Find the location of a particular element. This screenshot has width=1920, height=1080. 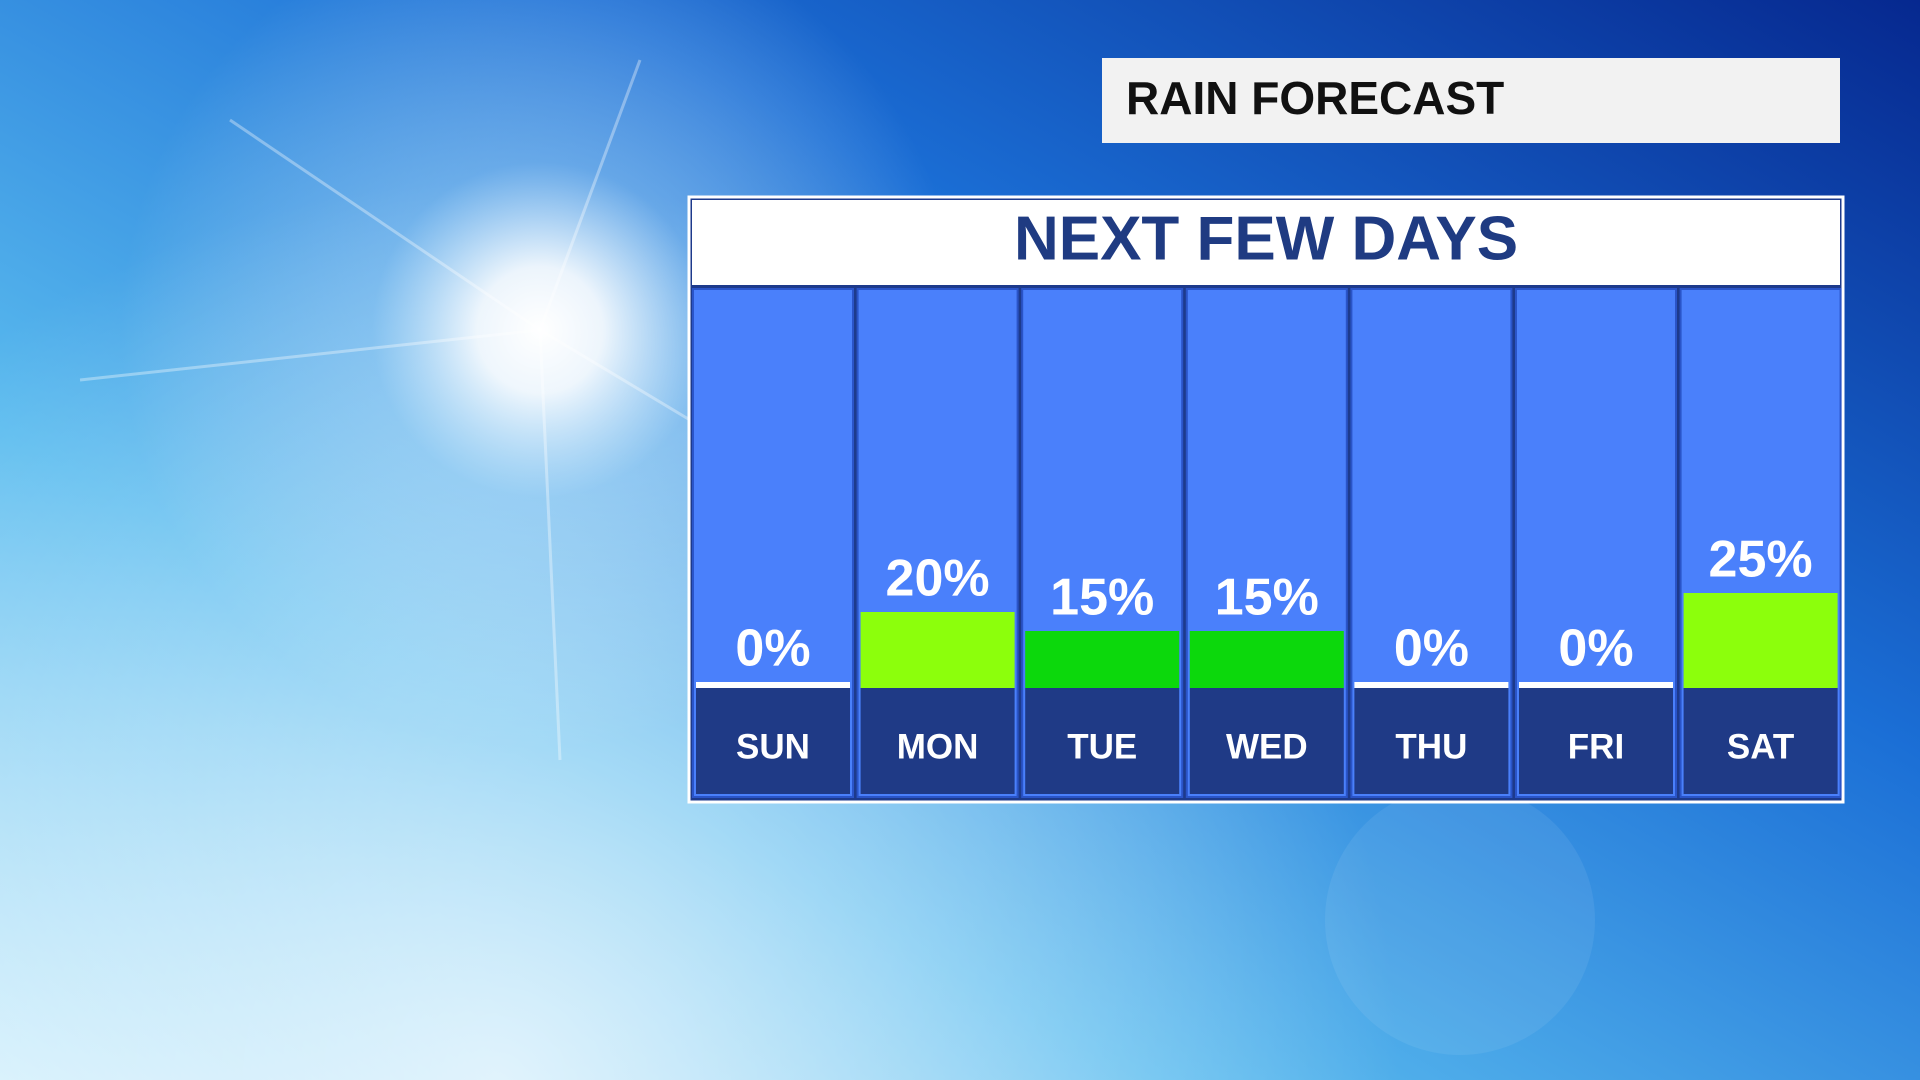

value-label: 25% is located at coordinates (1761, 560).